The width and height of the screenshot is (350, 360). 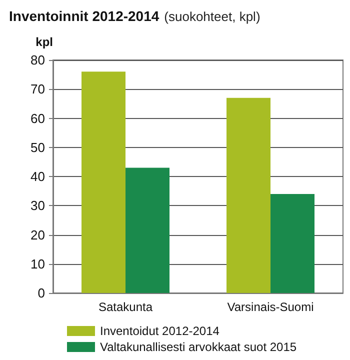 What do you see at coordinates (84, 16) in the screenshot?
I see `chart-title: Inventoinnit 2012-2014` at bounding box center [84, 16].